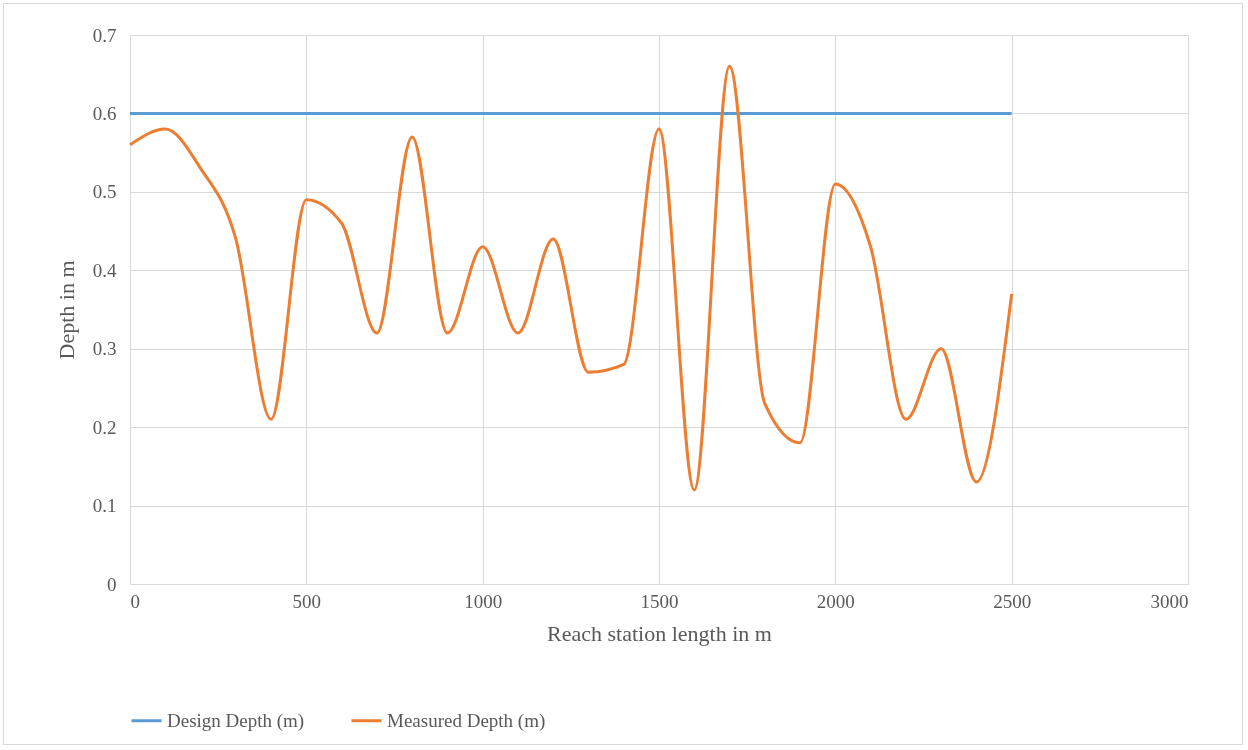 This screenshot has height=750, width=1248. What do you see at coordinates (1012, 601) in the screenshot?
I see `x-tick-label: 2500` at bounding box center [1012, 601].